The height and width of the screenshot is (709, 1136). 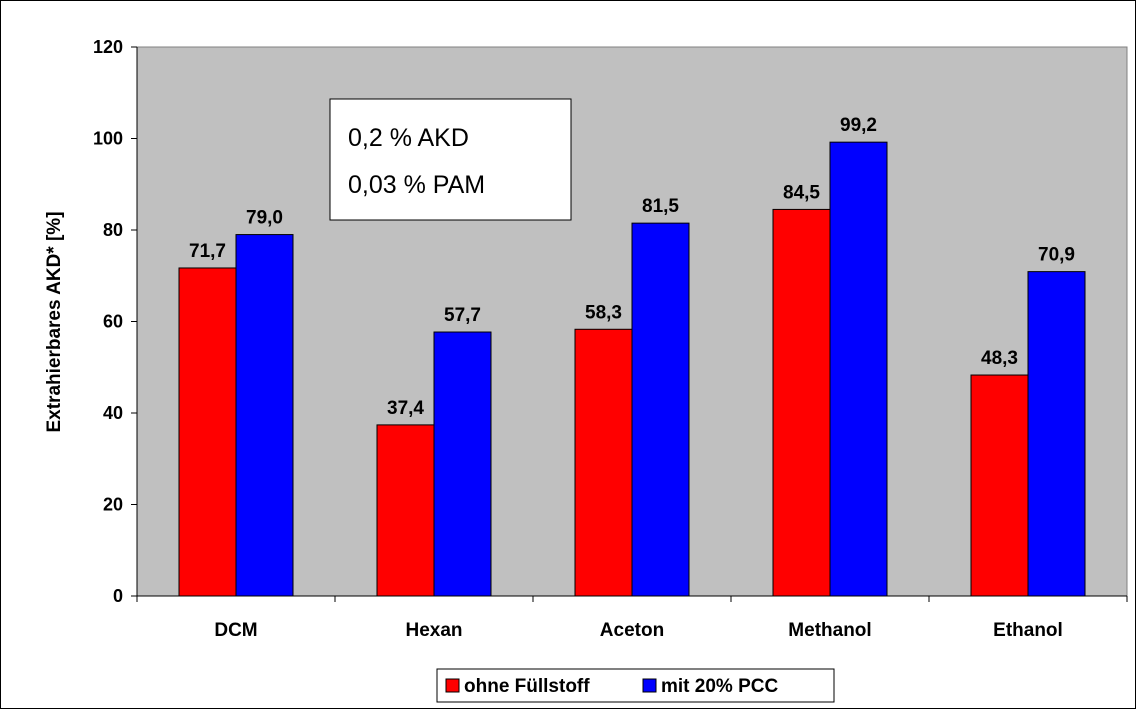 What do you see at coordinates (603, 462) in the screenshot?
I see `bar-aceton-ohne-f-llstoff` at bounding box center [603, 462].